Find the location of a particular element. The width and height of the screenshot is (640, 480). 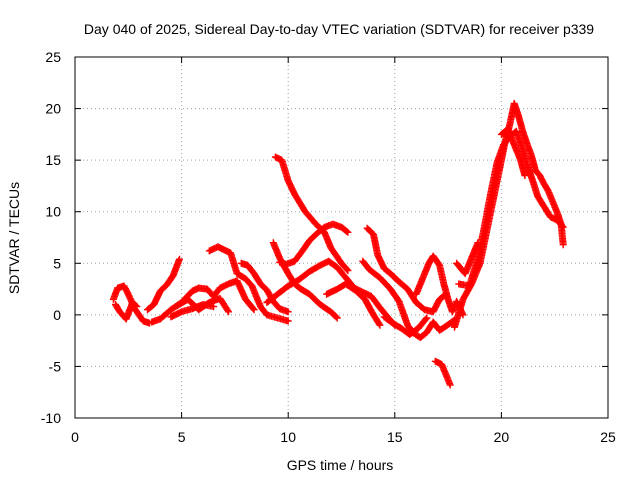

x-tick-label: 15 is located at coordinates (395, 437).